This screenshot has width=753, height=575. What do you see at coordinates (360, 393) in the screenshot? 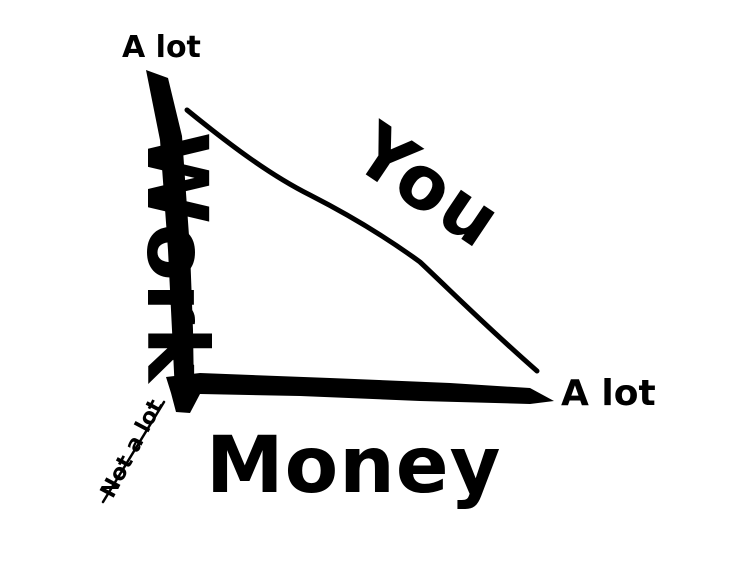
I see `x-axis-line` at bounding box center [360, 393].